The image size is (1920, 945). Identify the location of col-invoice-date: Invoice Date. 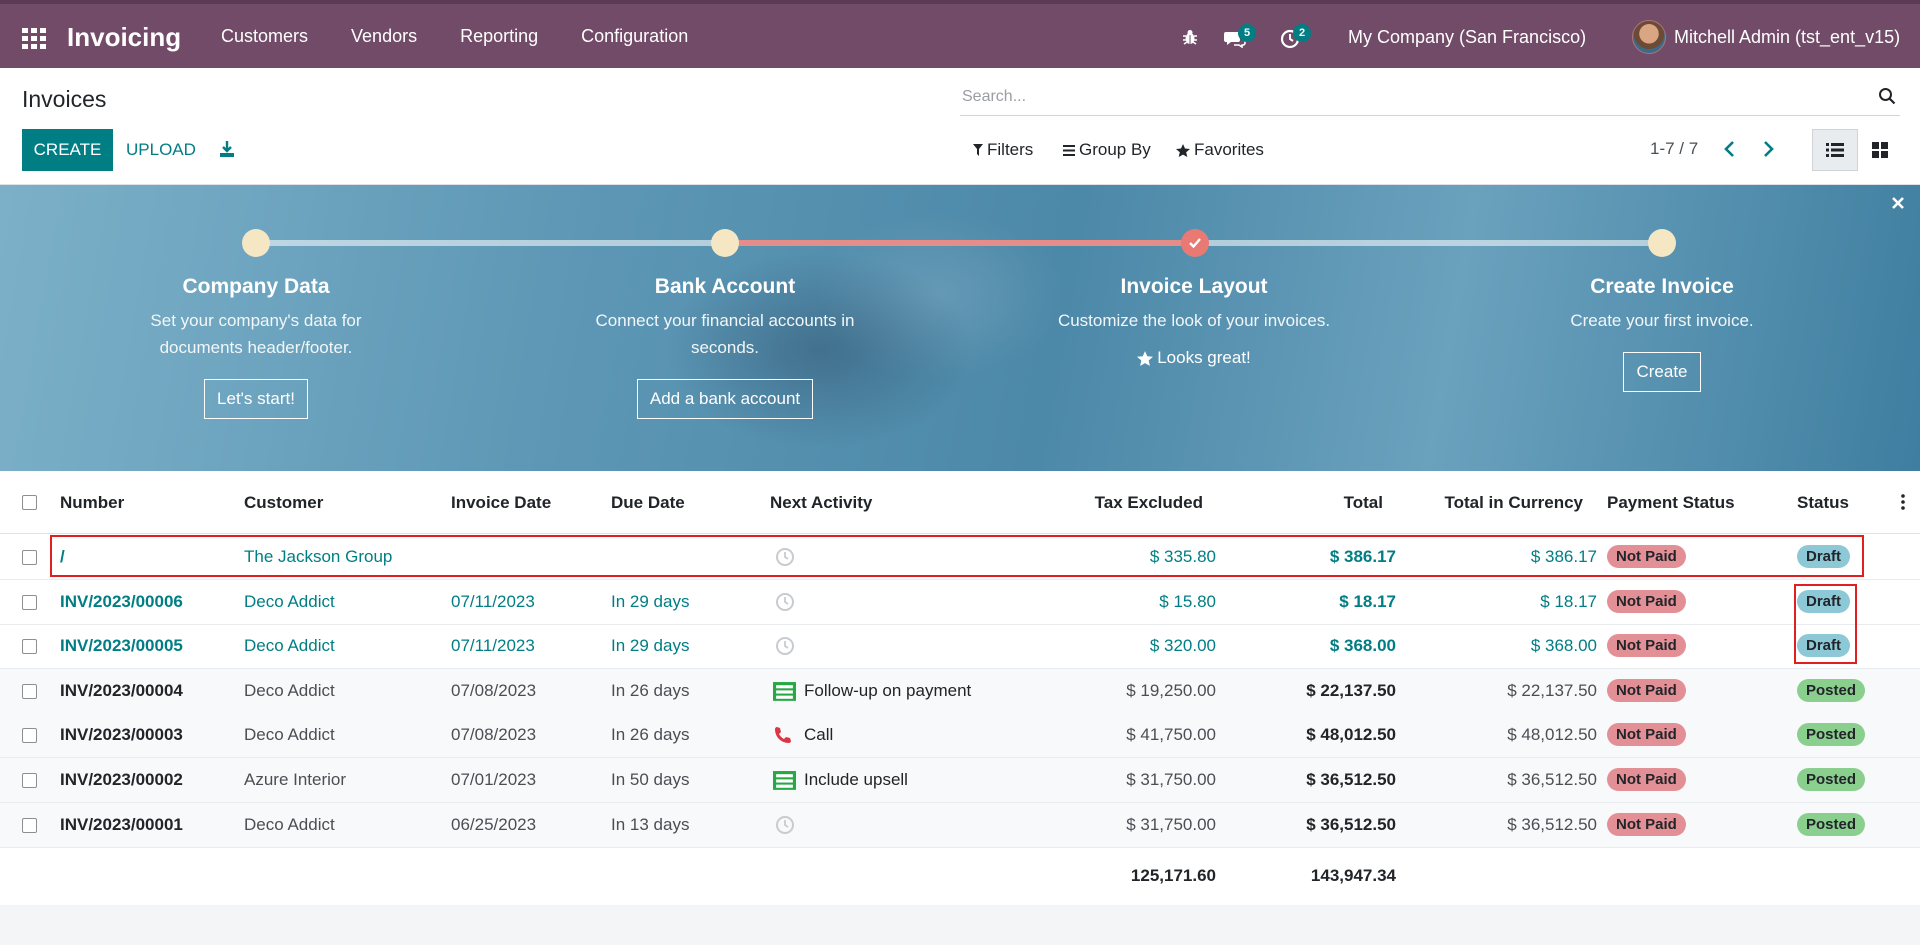
(501, 502).